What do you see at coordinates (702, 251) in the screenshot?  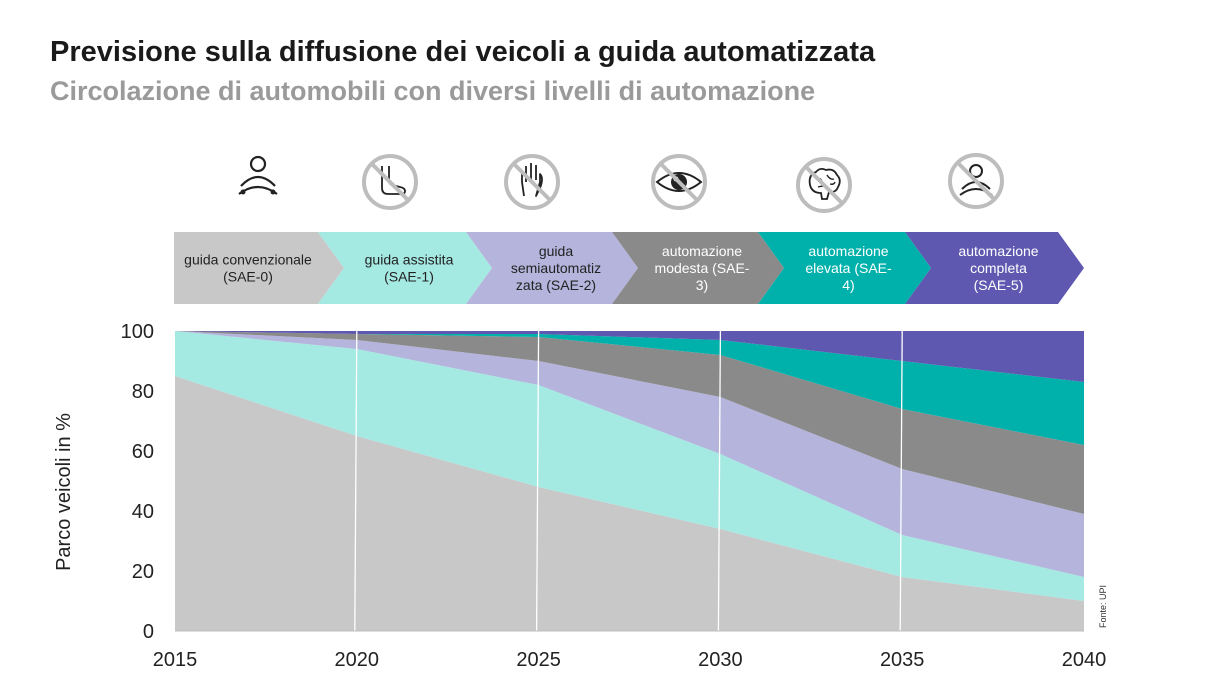 I see `level-label-3-0: automazione` at bounding box center [702, 251].